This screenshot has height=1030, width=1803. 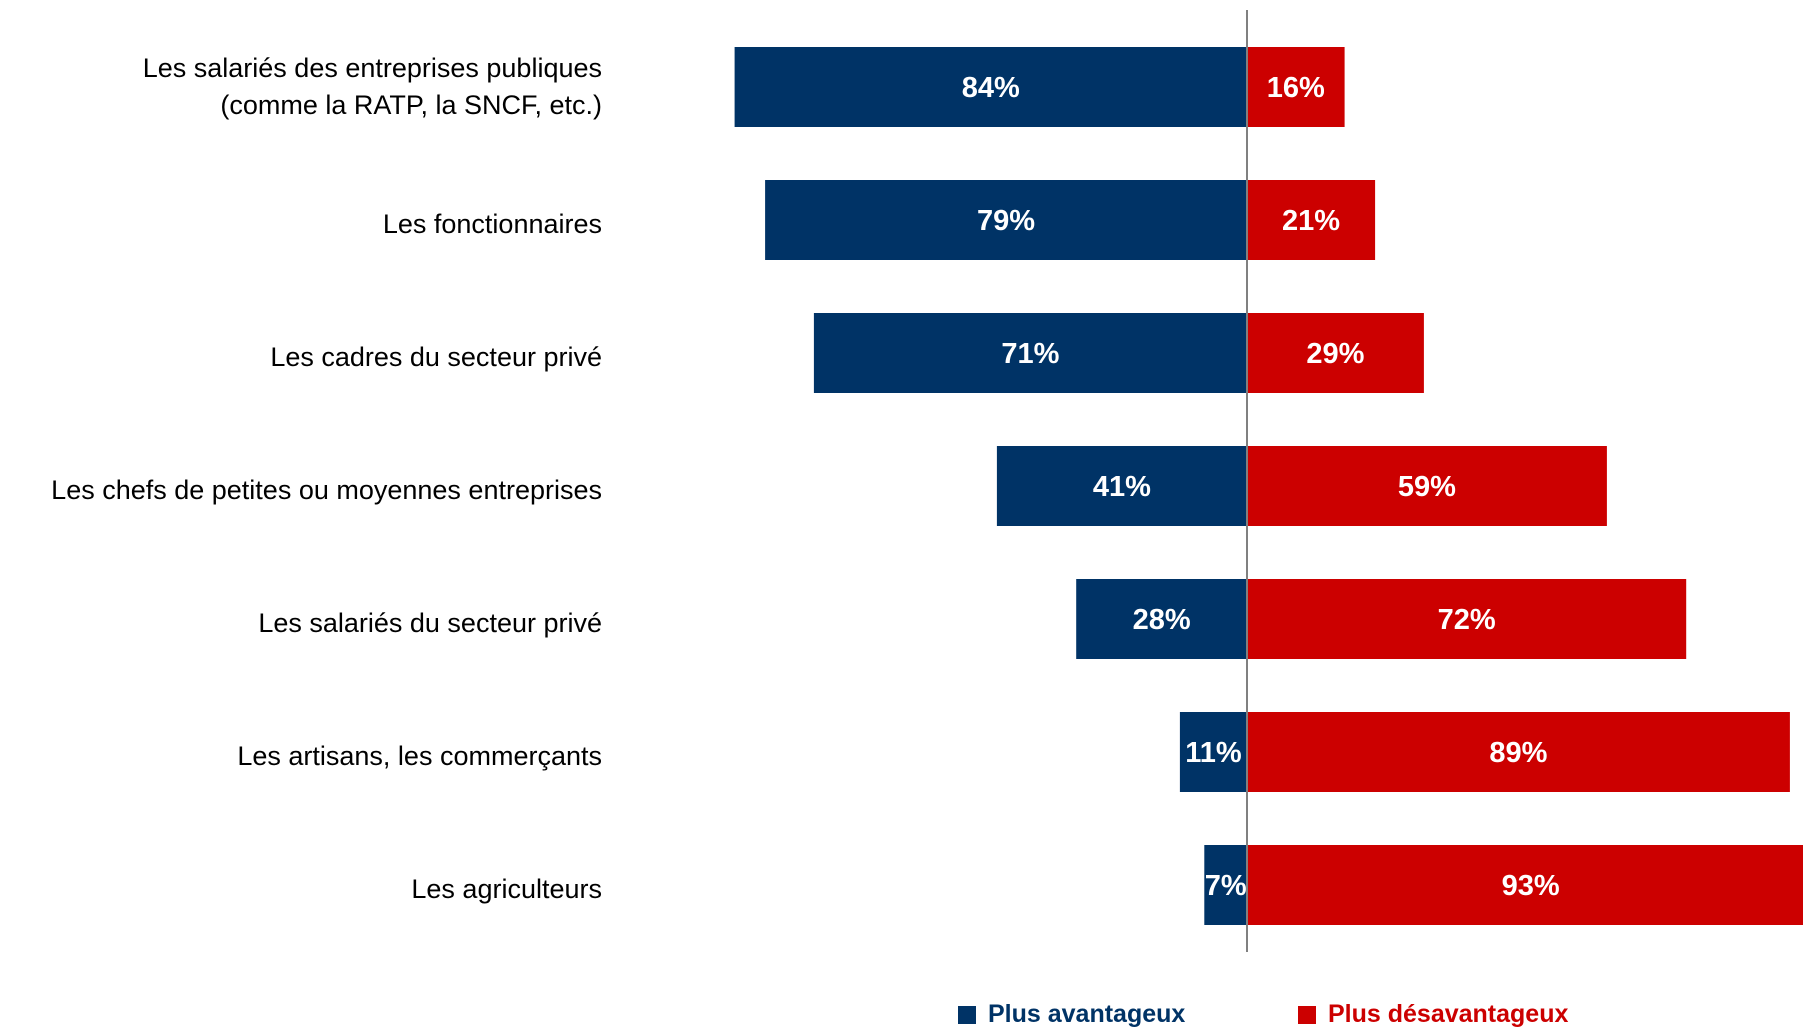 I want to click on data-label-avantageux: 7%, so click(x=1226, y=886).